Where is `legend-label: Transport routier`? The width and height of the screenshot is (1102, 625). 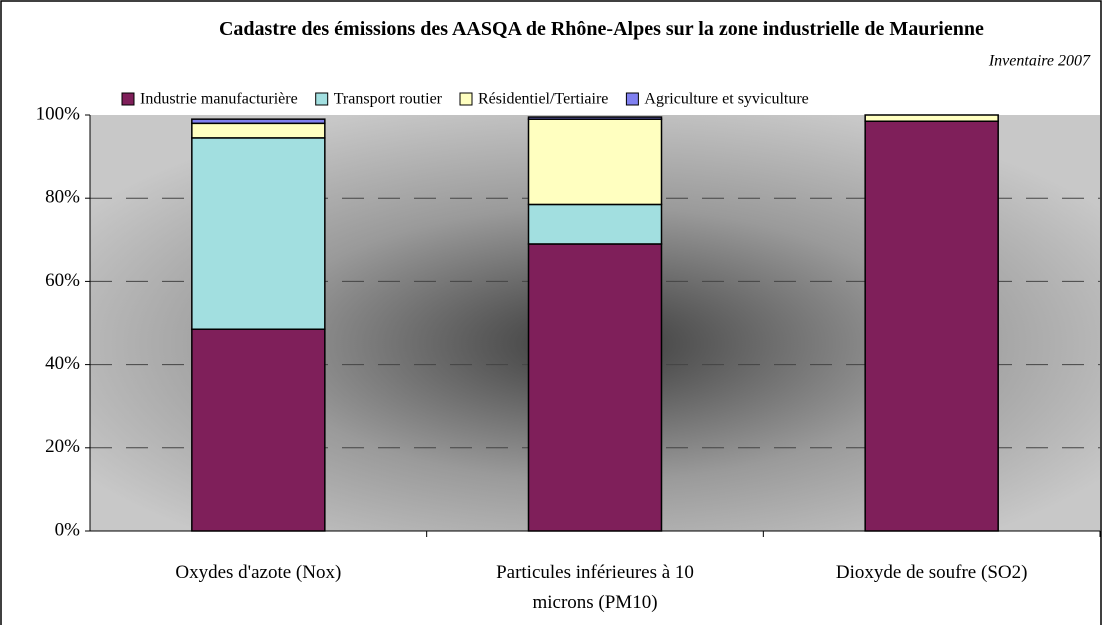 legend-label: Transport routier is located at coordinates (388, 99).